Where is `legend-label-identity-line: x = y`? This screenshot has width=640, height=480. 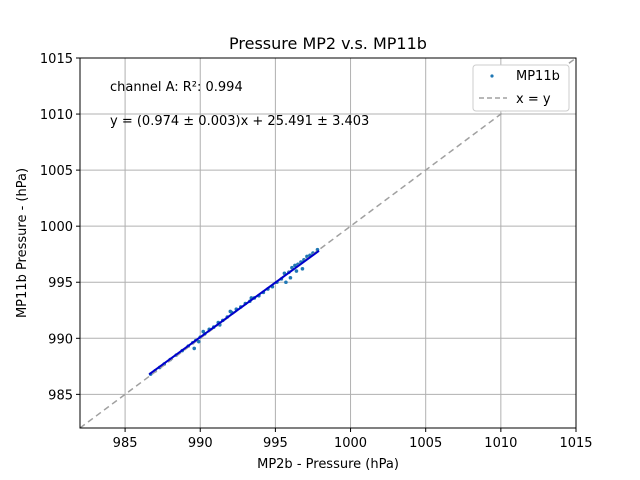 legend-label-identity-line: x = y is located at coordinates (533, 99).